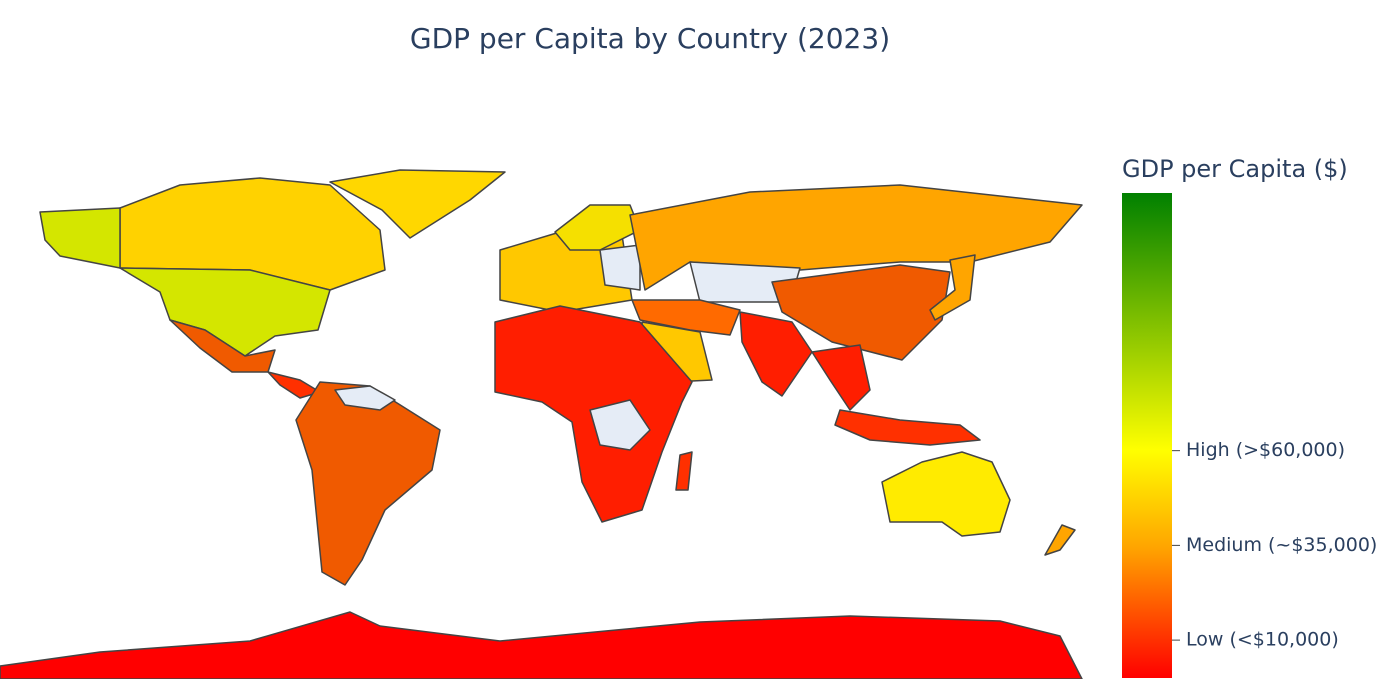 This screenshot has height=683, width=1400. I want to click on colorbar-tick-label: Low (<$10,000), so click(1262, 640).